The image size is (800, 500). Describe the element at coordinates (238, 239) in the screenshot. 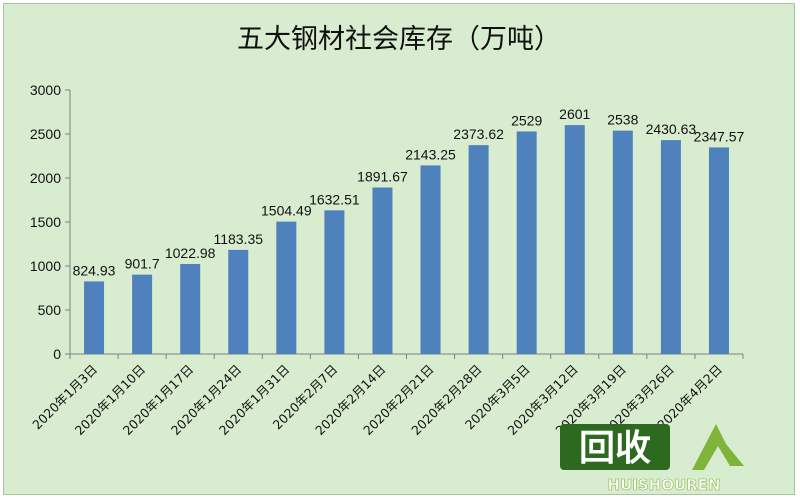

I see `data-label: 1183.35` at that location.